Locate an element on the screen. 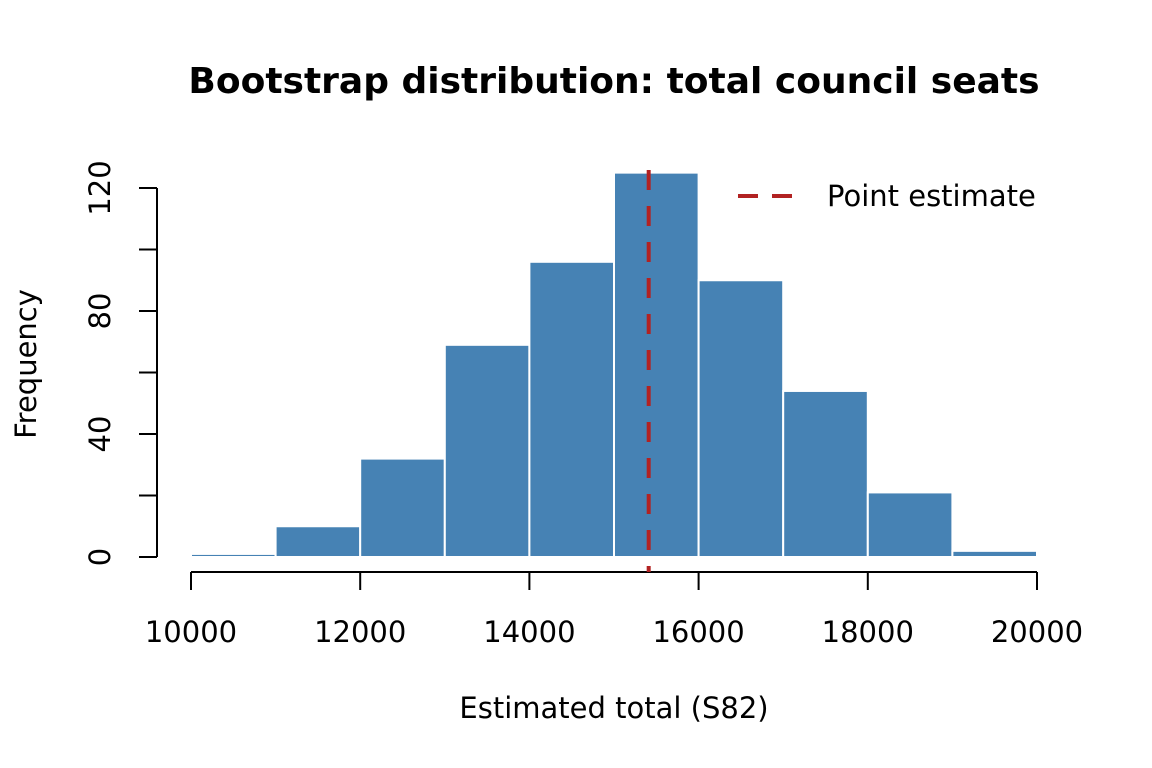 The height and width of the screenshot is (768, 1152). x-tick-label: 14000 is located at coordinates (529, 632).